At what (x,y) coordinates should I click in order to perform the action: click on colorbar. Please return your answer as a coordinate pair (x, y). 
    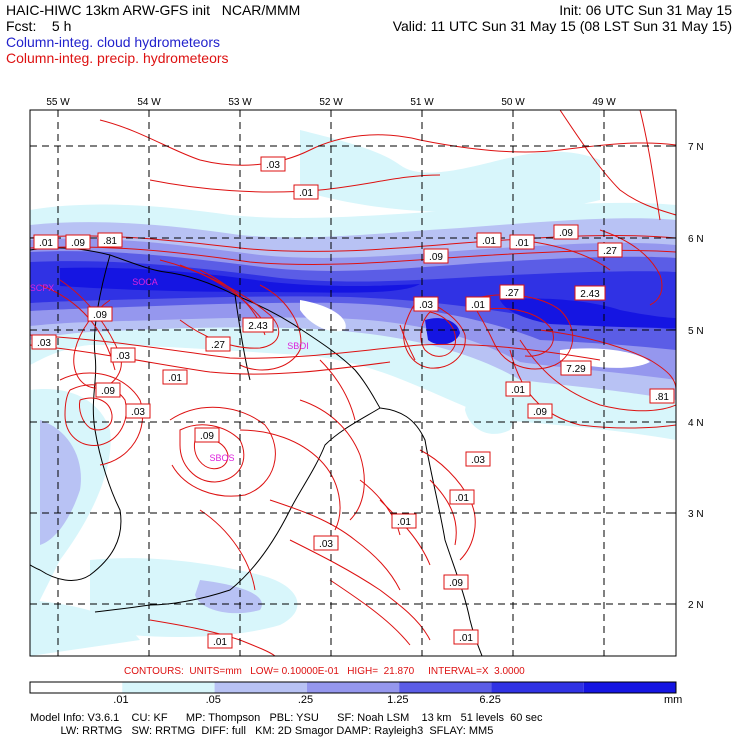
    Looking at the image, I should click on (353, 687).